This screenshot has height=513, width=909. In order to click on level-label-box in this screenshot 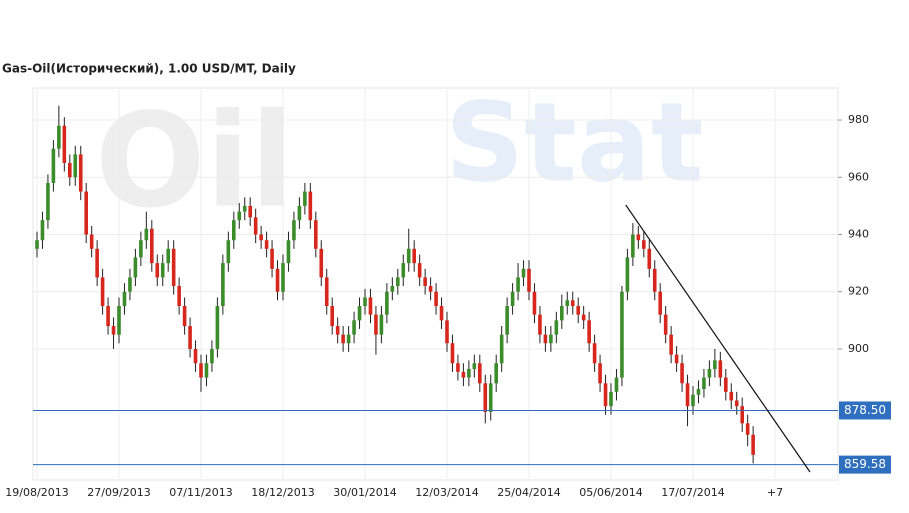, I will do `click(865, 410)`.